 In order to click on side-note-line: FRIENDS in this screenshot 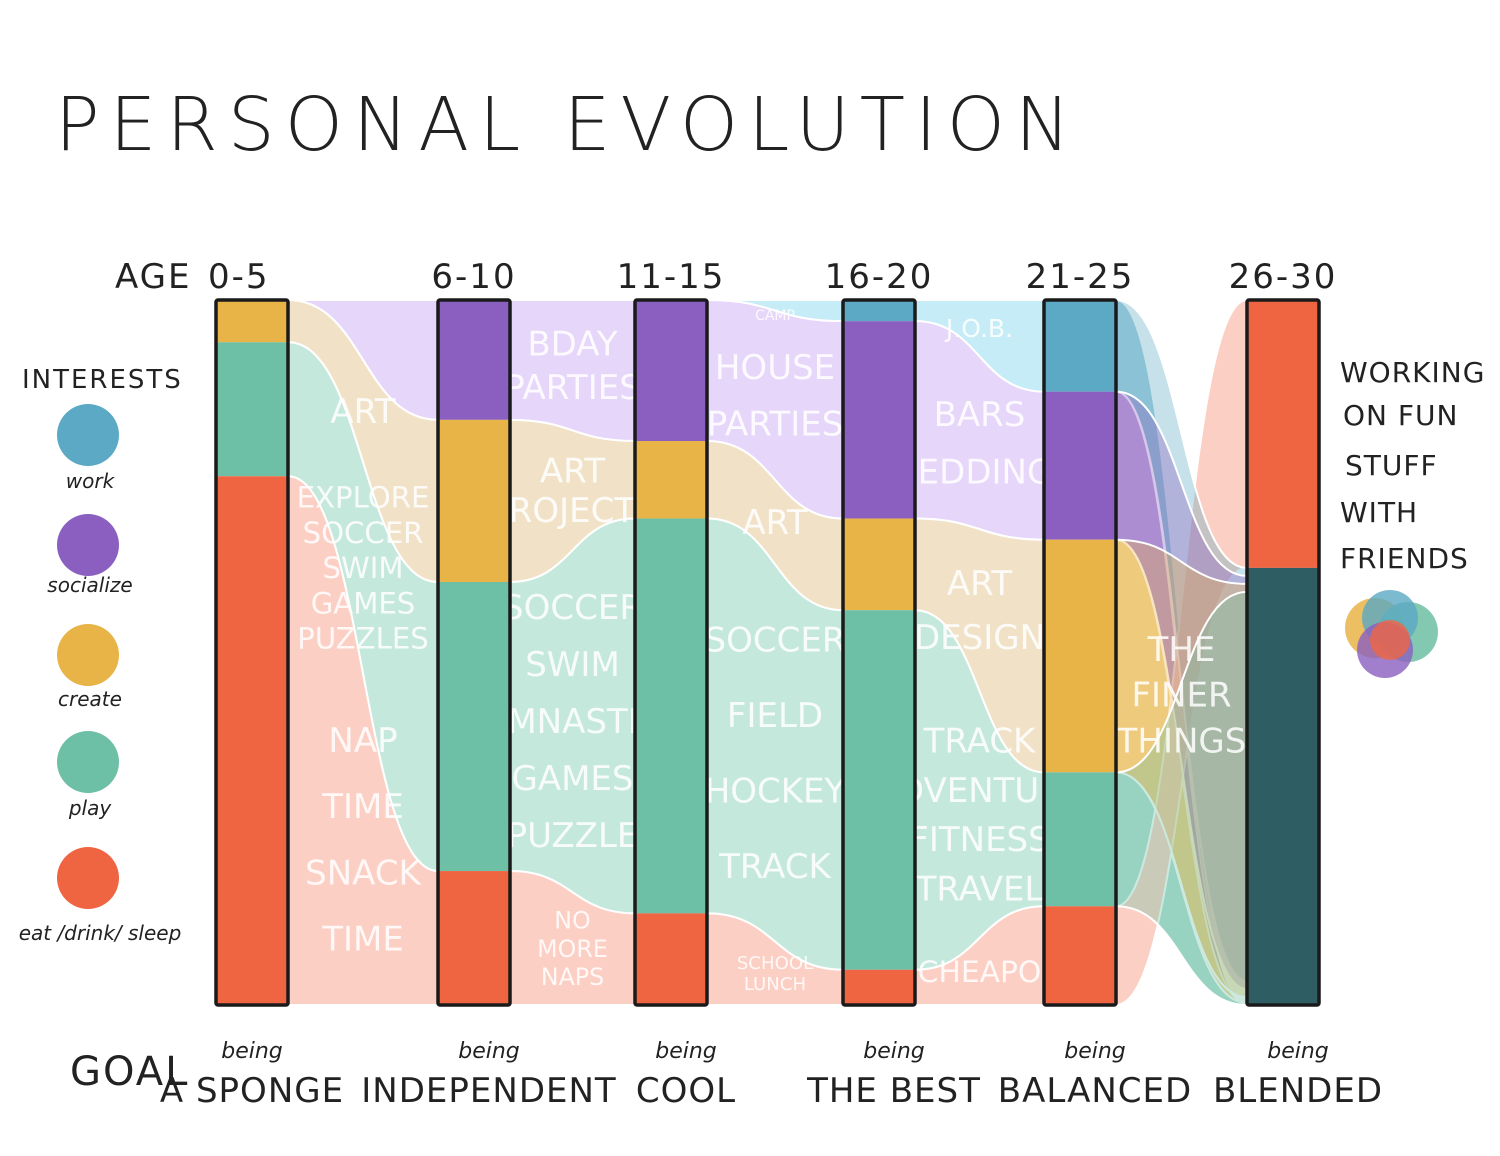, I will do `click(1404, 558)`.